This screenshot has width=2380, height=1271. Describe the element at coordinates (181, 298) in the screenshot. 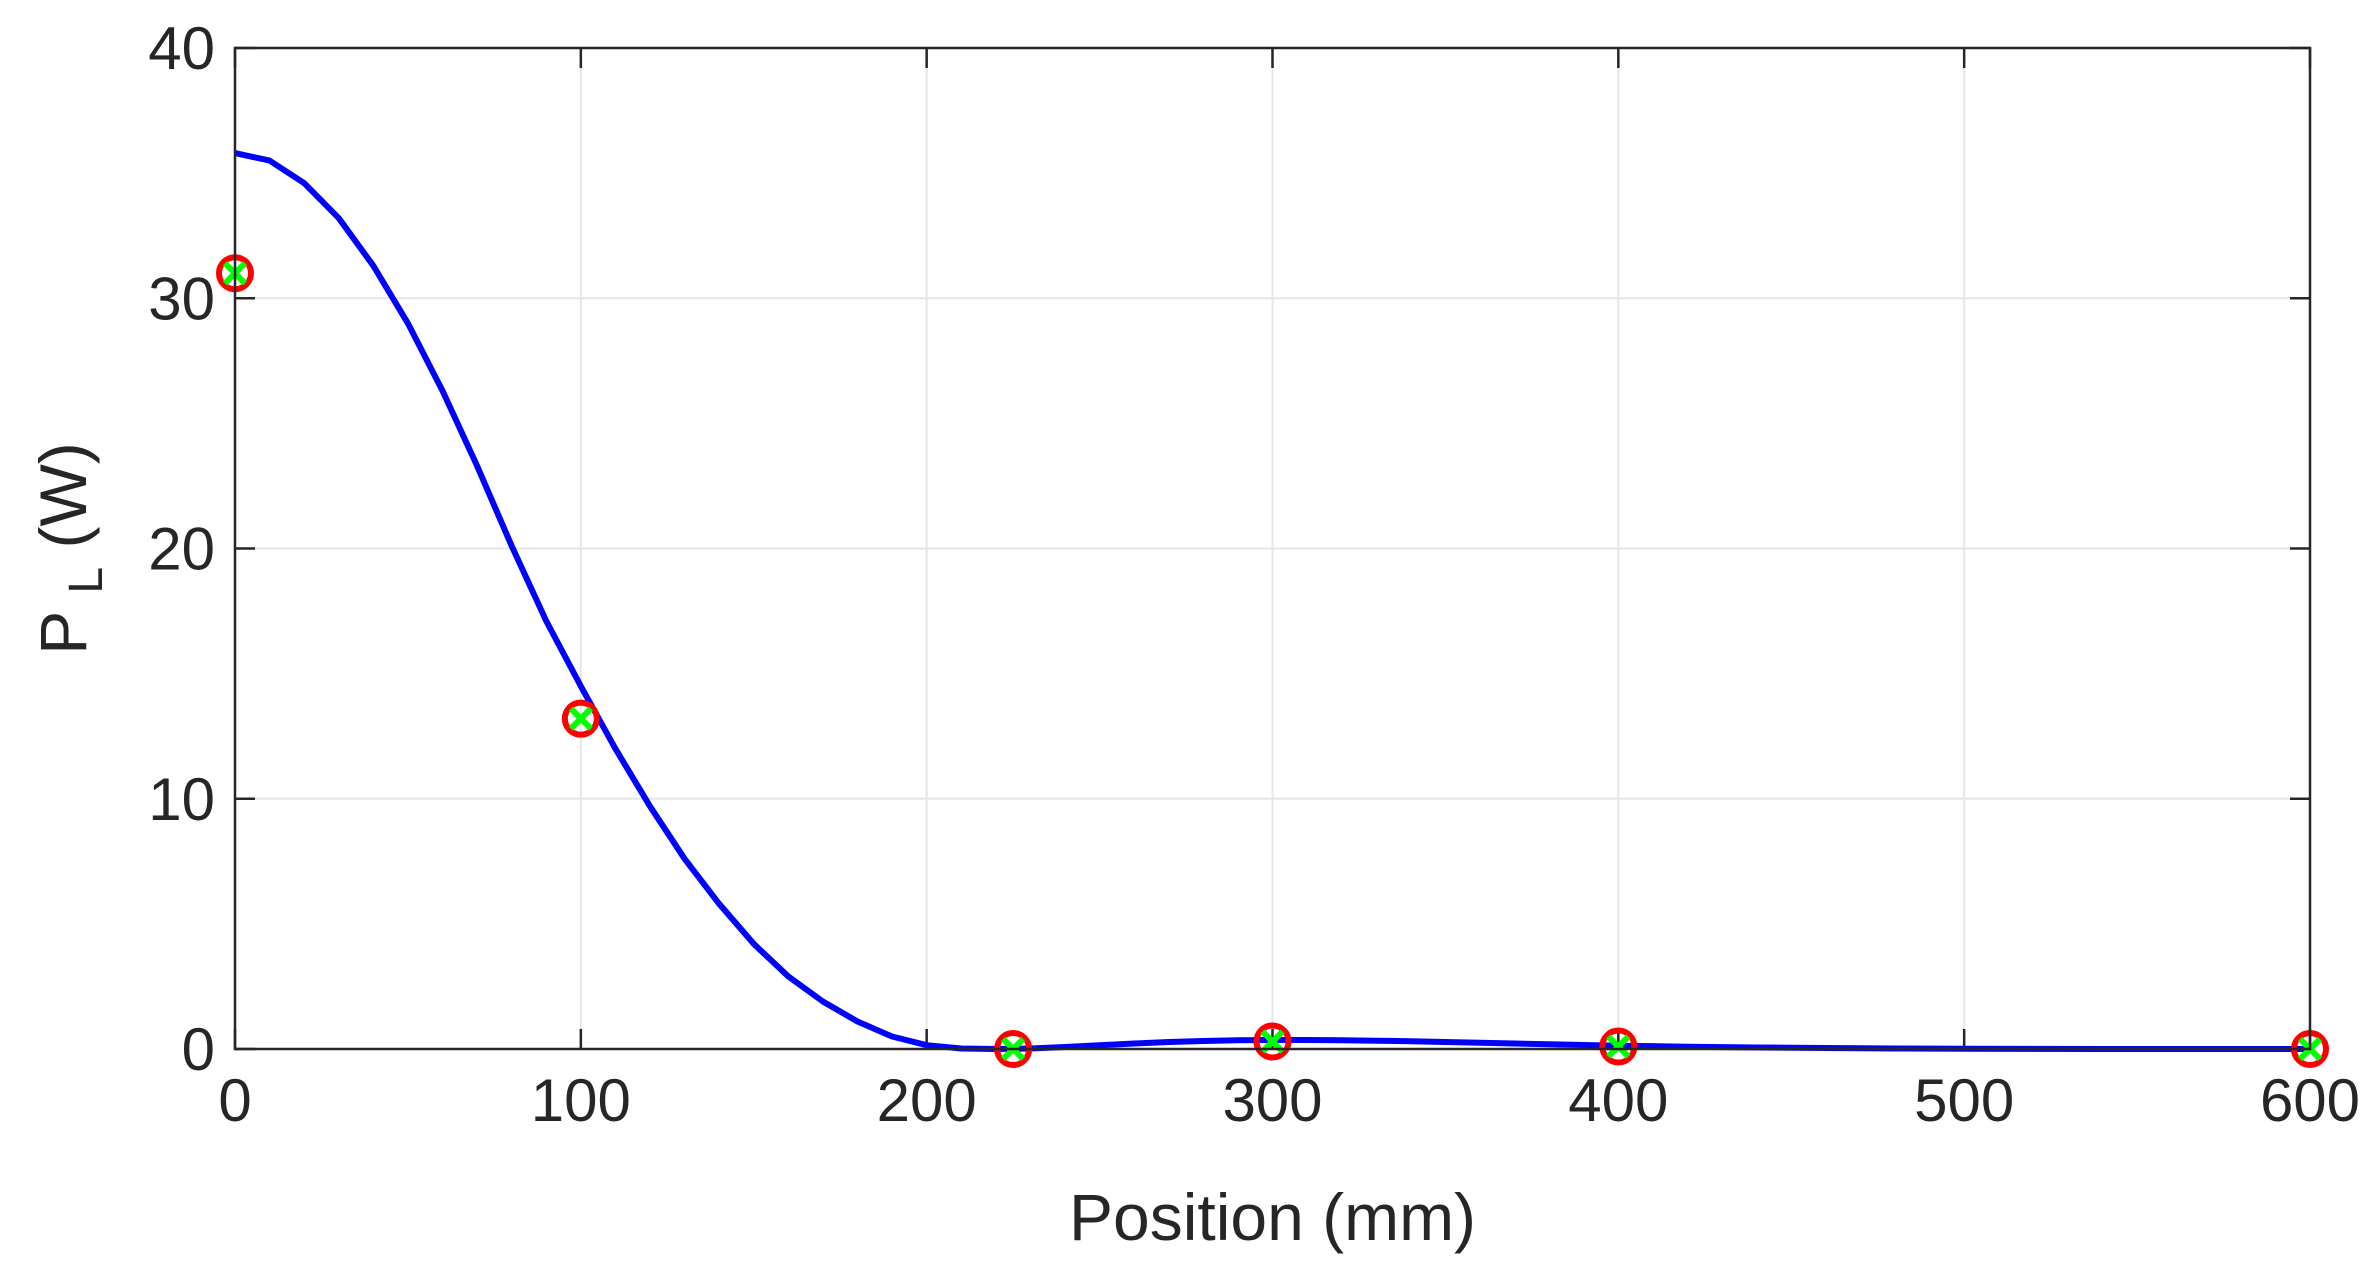

I see `y-tick-label: 30` at that location.